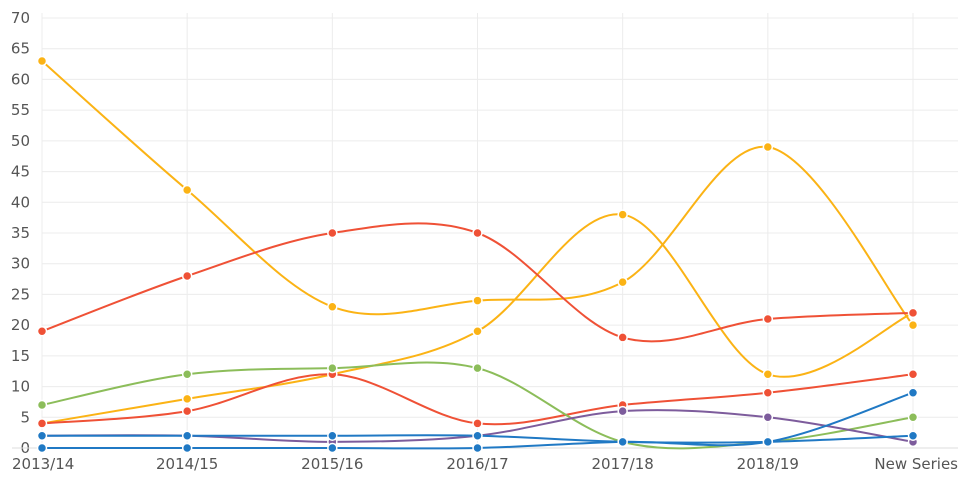 The image size is (960, 480). I want to click on x-tick-label: 2016/17, so click(477, 464).